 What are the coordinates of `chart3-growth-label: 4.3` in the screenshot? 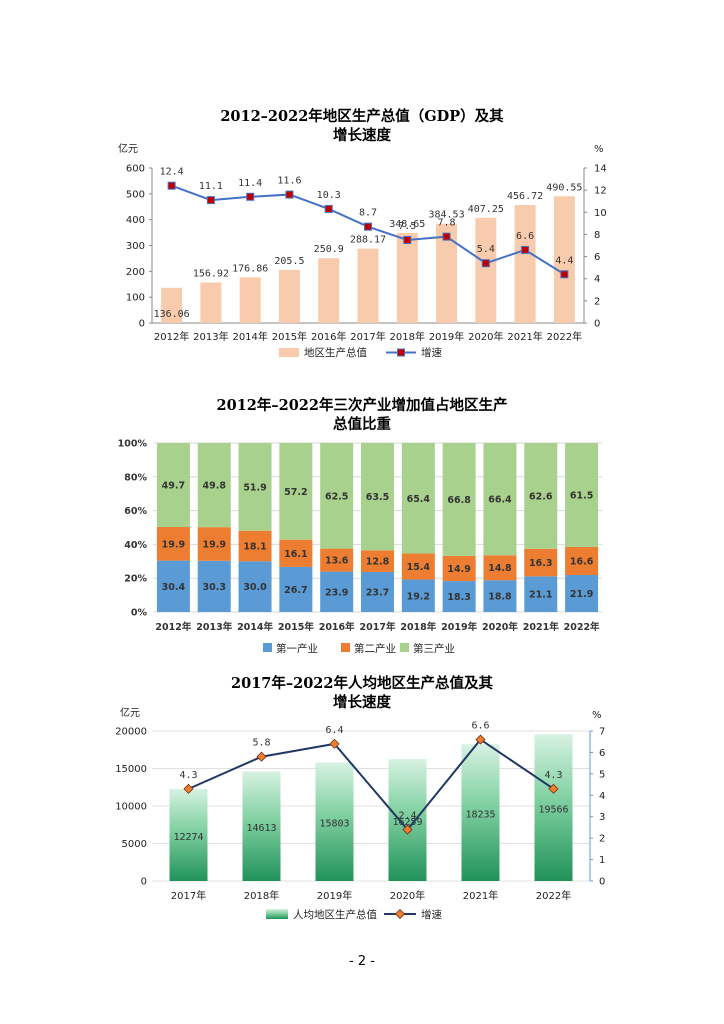 It's located at (188, 775).